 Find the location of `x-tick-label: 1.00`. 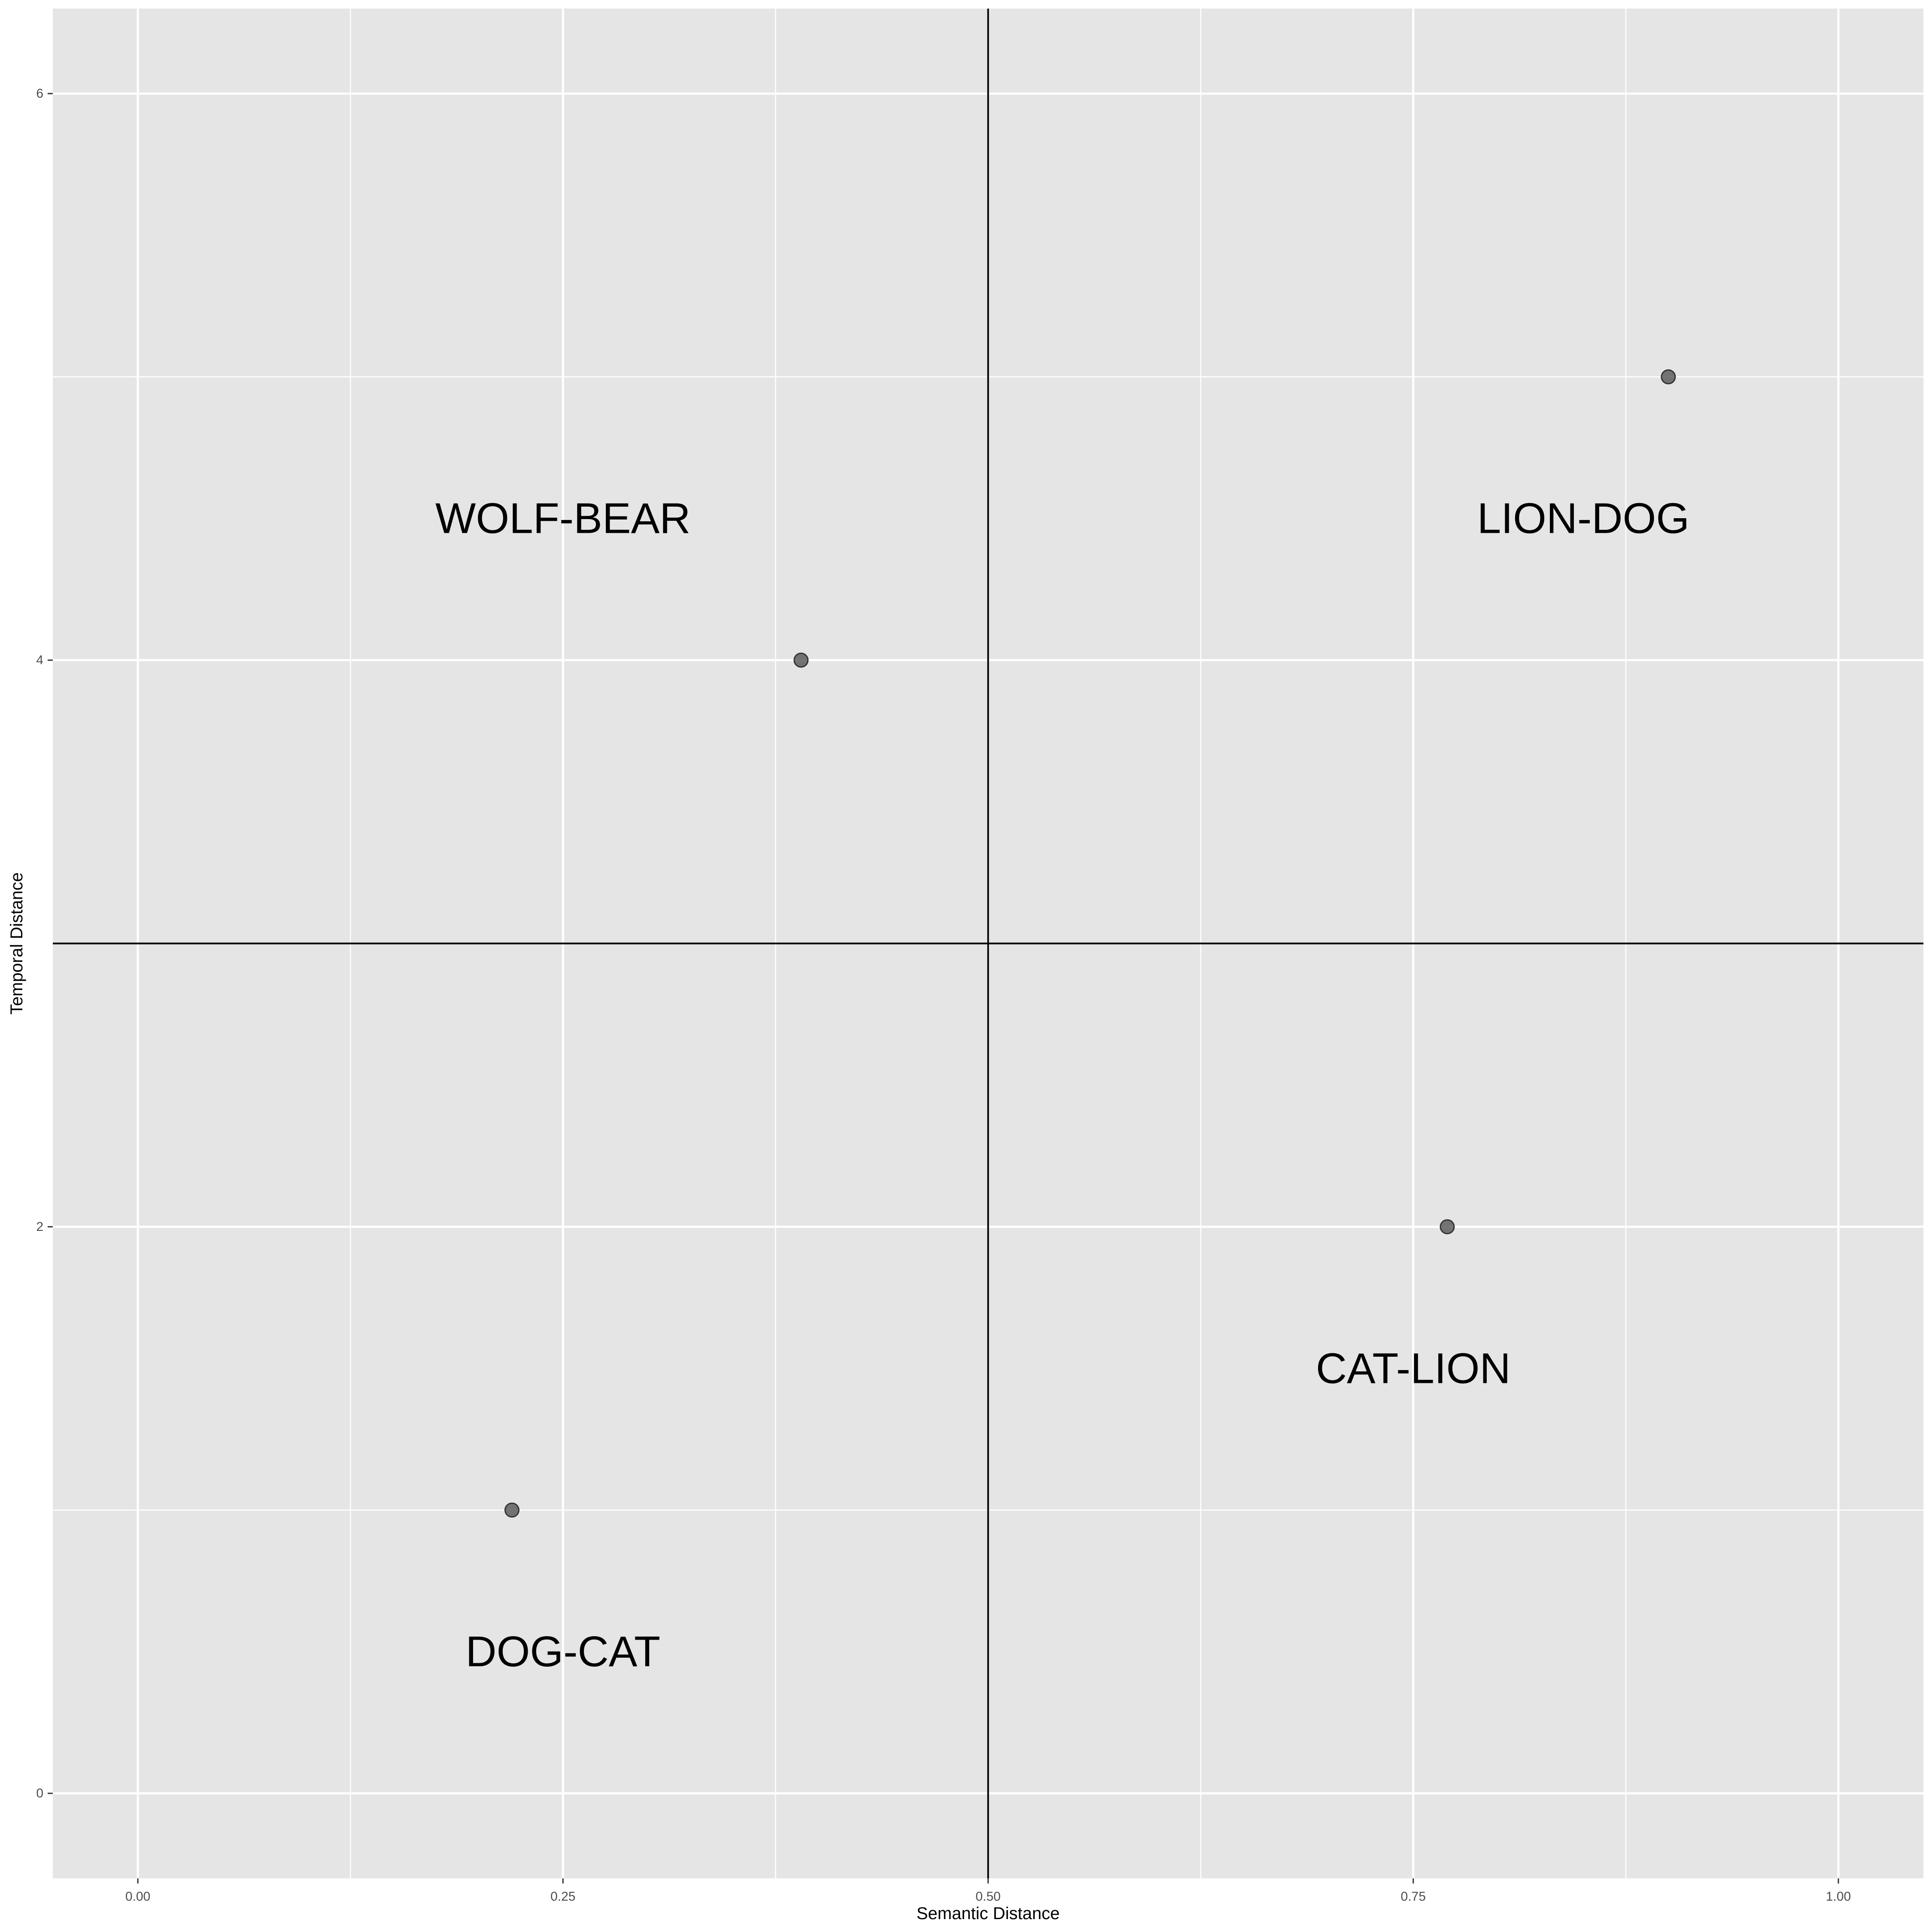

x-tick-label: 1.00 is located at coordinates (1838, 1896).